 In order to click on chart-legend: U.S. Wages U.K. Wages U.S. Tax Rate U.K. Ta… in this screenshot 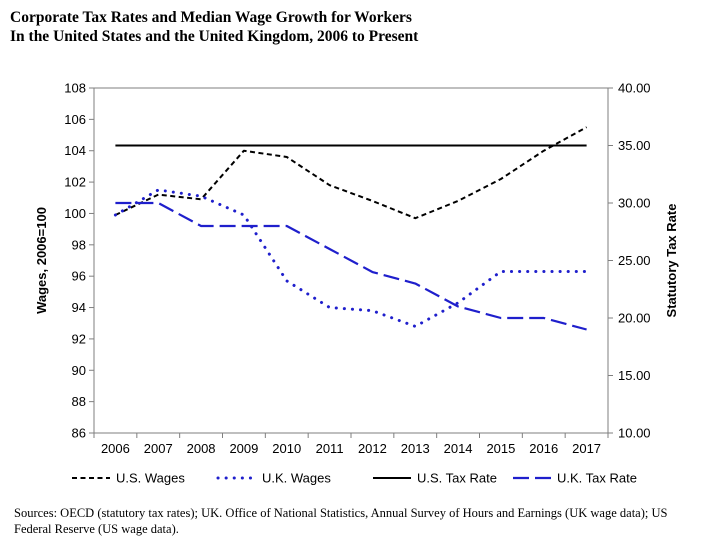, I will do `click(354, 478)`.